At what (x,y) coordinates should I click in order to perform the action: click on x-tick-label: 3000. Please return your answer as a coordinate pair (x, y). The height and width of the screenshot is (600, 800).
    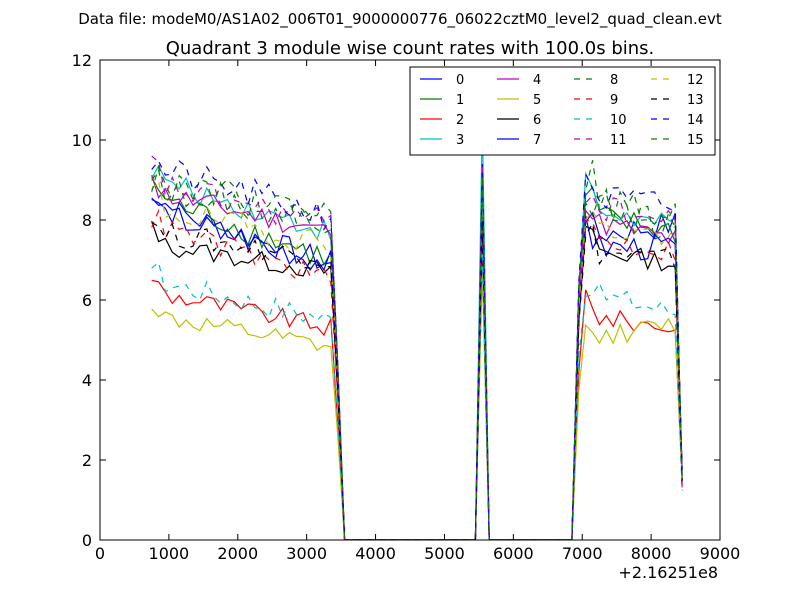
    Looking at the image, I should click on (306, 553).